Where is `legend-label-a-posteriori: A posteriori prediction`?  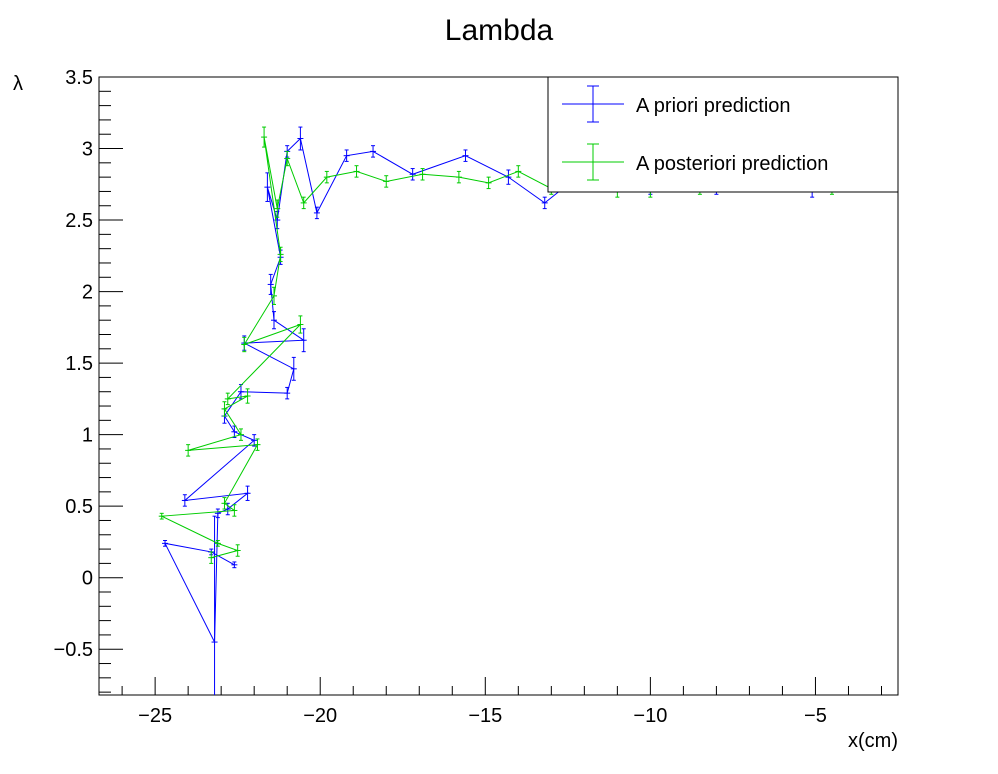 legend-label-a-posteriori: A posteriori prediction is located at coordinates (732, 164).